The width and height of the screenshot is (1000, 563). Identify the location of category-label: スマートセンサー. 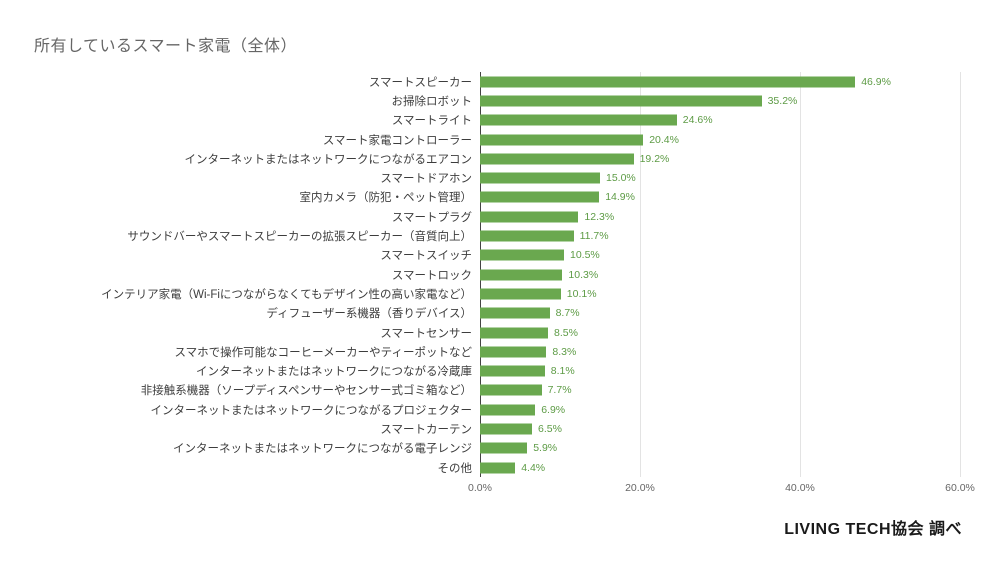
(426, 333).